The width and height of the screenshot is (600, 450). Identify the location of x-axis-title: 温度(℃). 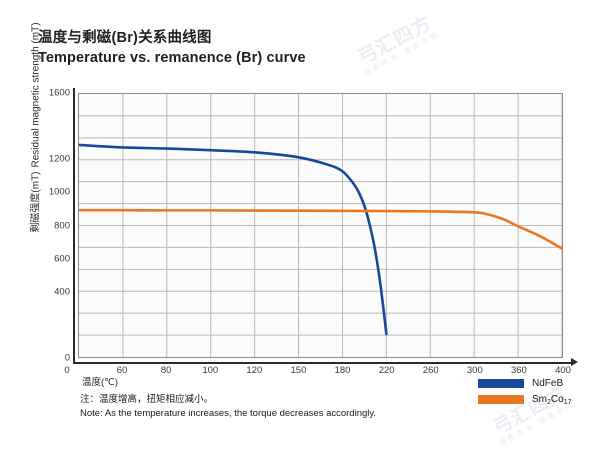
(100, 382).